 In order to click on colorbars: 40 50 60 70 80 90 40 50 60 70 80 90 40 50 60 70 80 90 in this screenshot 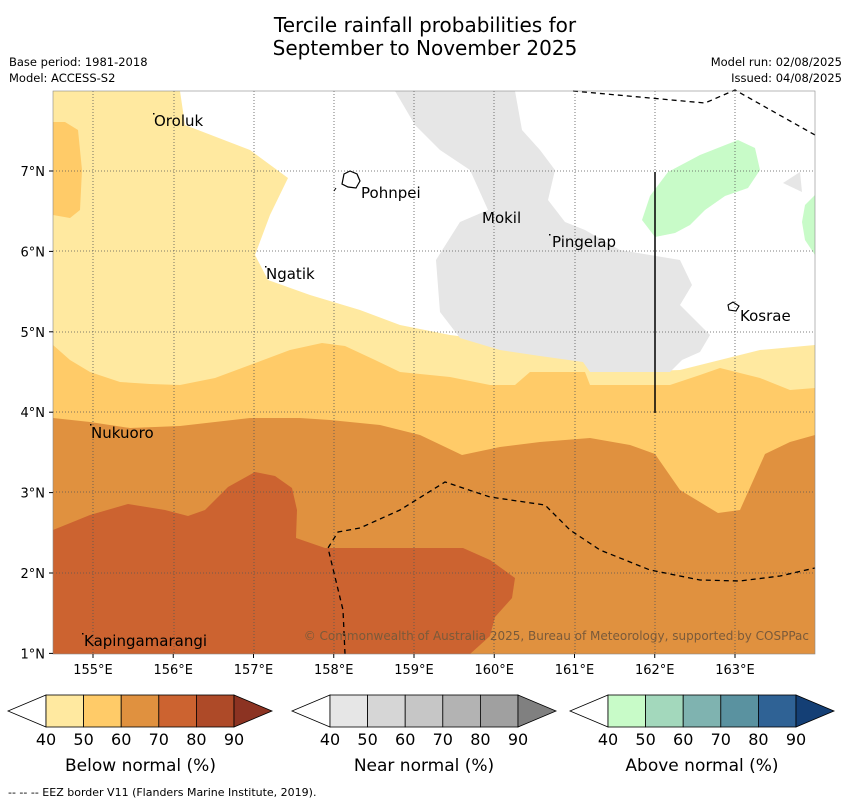, I will do `click(421, 721)`.